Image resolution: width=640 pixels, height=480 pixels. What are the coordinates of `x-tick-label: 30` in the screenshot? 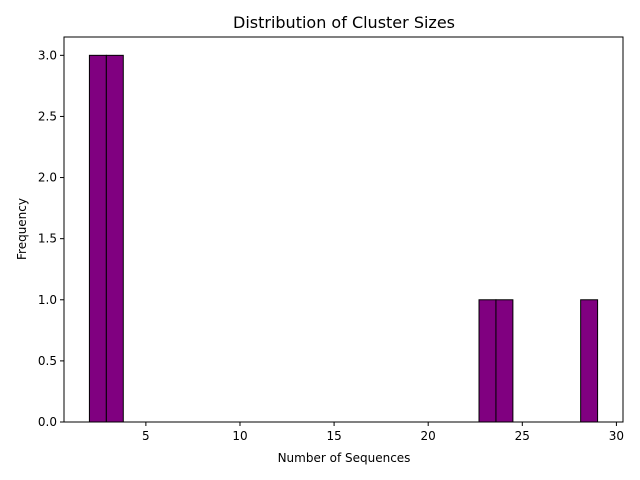 It's located at (616, 436).